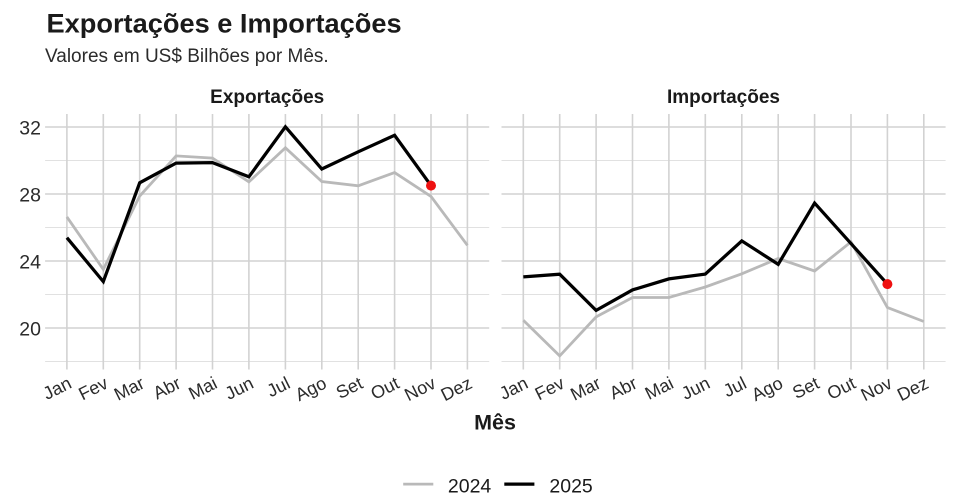  What do you see at coordinates (187, 56) in the screenshot?
I see `svg-text:Valores em US$ Bilhões por Mês: Valores em US$ Bilhões por Mês.` at bounding box center [187, 56].